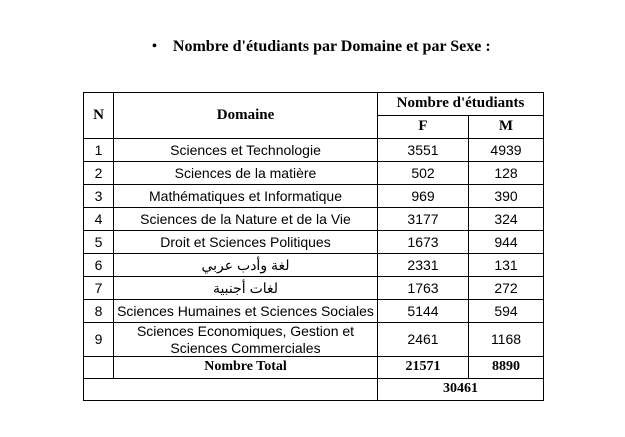  I want to click on row-number: 1, so click(98, 150).